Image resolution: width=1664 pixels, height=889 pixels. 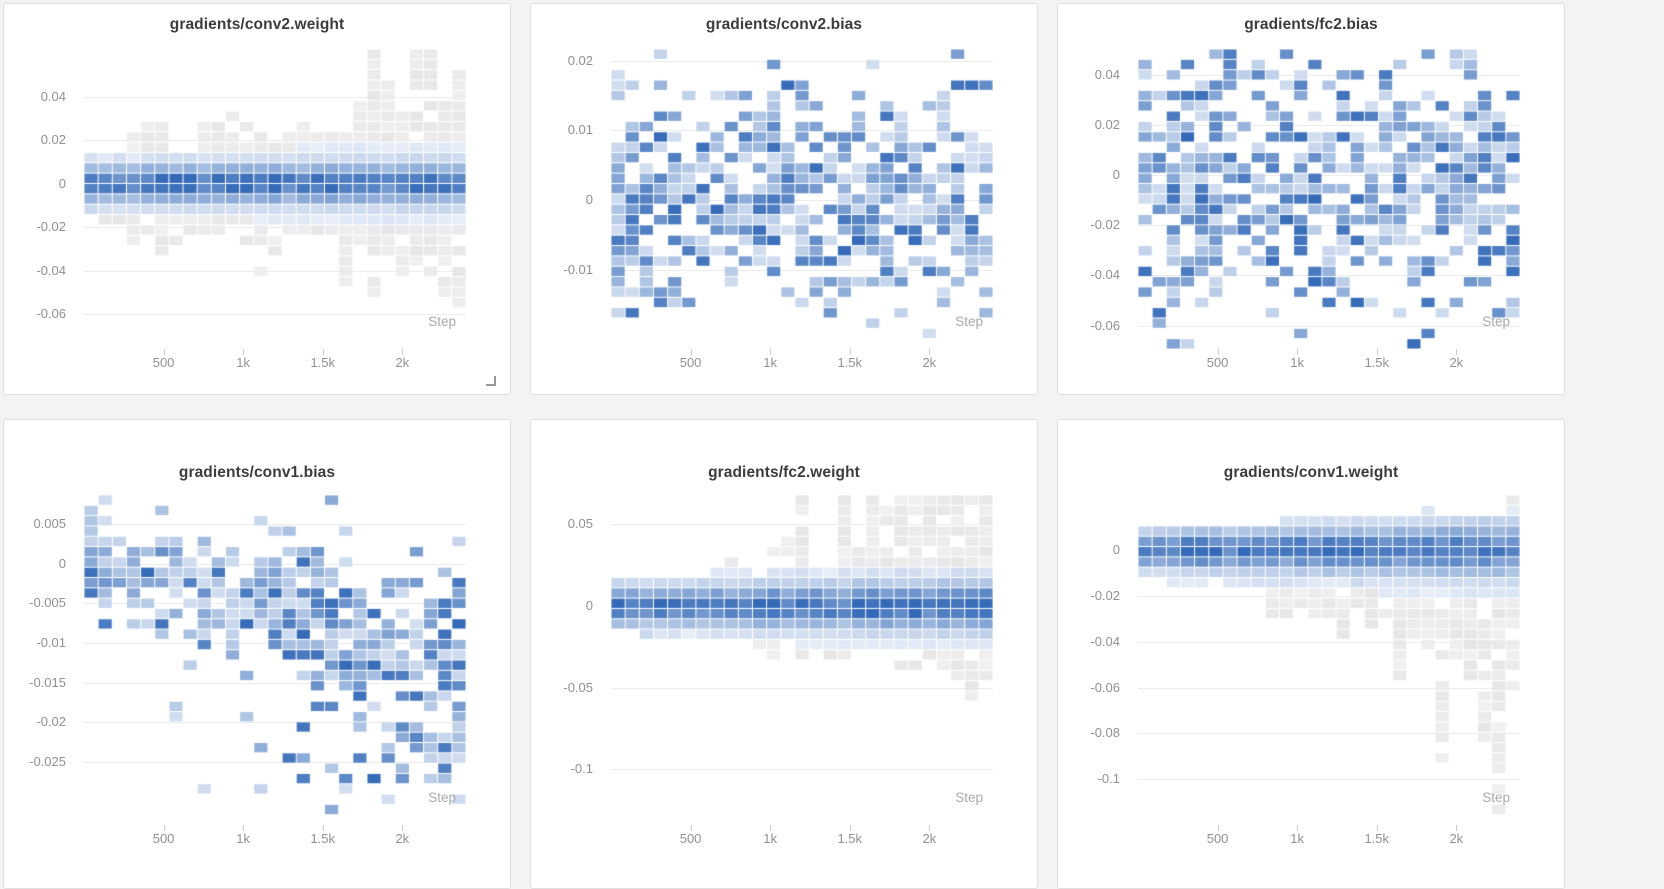 What do you see at coordinates (257, 24) in the screenshot?
I see `chart-title: gradients/conv2.weight` at bounding box center [257, 24].